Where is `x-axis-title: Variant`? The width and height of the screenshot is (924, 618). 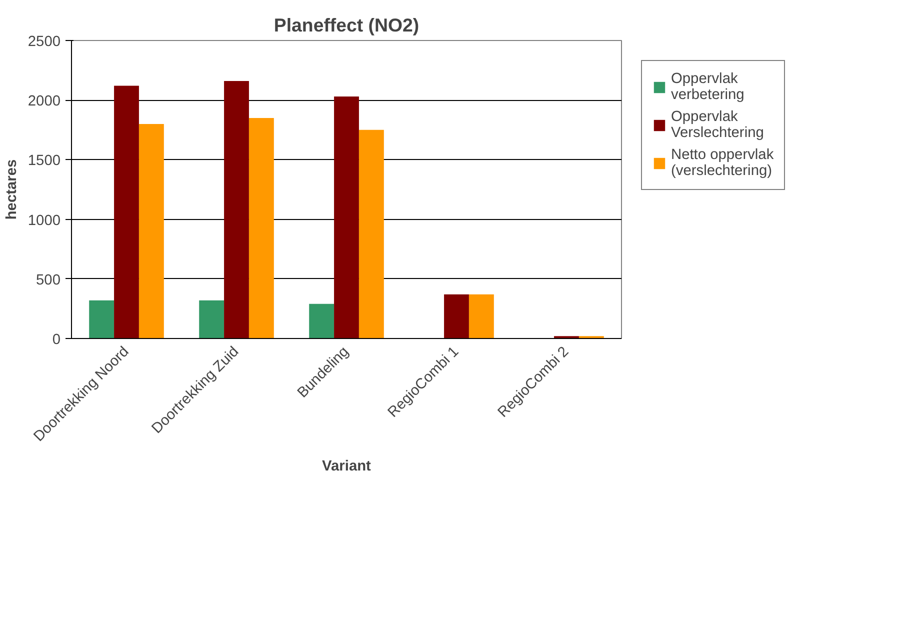
x-axis-title: Variant is located at coordinates (347, 466).